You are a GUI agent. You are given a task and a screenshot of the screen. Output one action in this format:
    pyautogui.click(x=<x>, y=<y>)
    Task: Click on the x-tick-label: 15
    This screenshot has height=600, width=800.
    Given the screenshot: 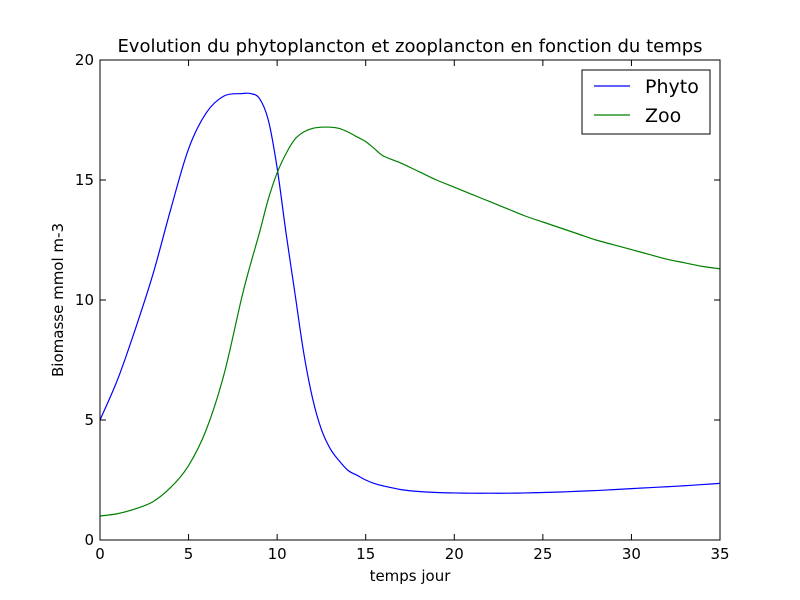 What is the action you would take?
    pyautogui.click(x=365, y=554)
    